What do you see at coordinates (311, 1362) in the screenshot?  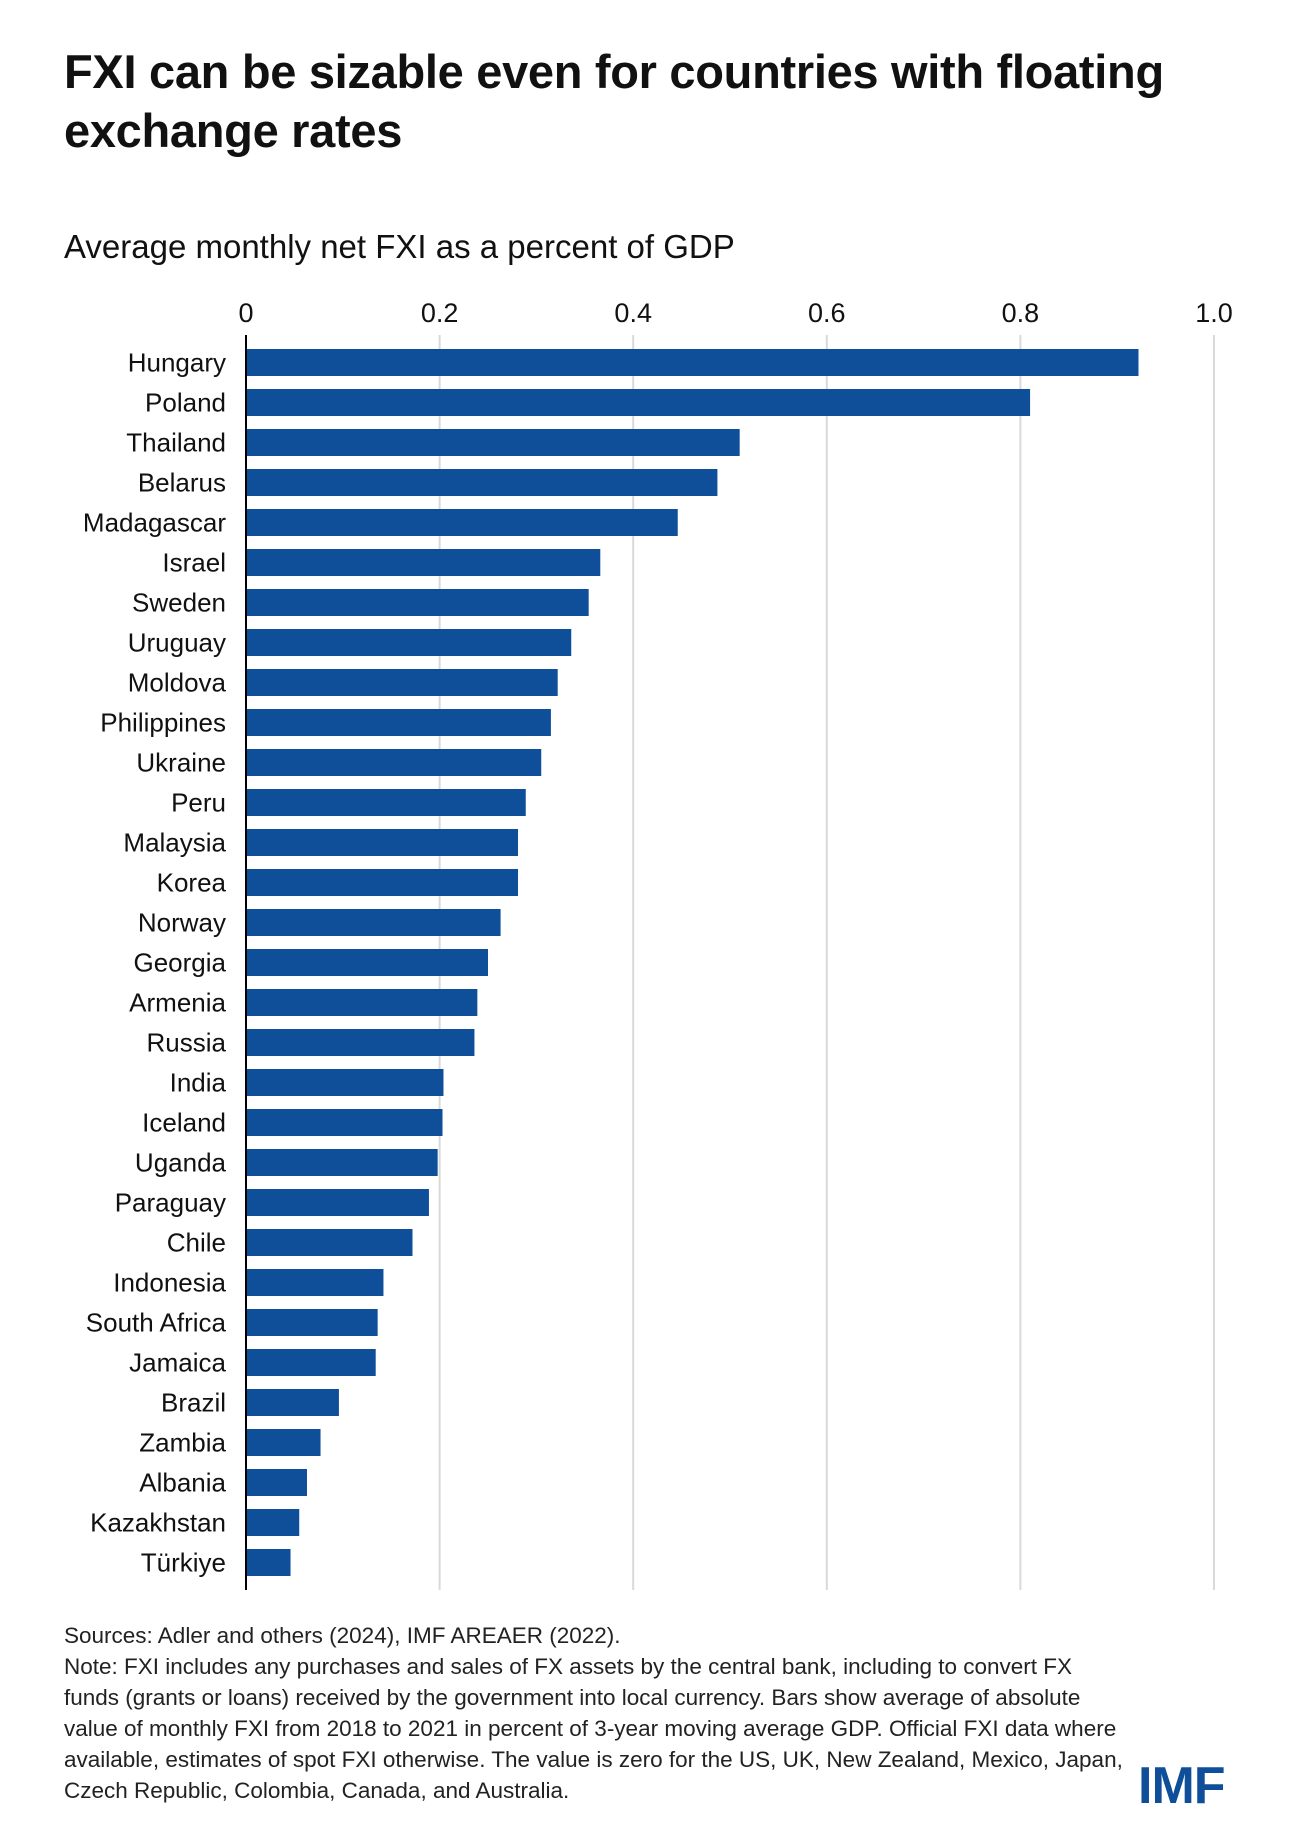 I see `bar-jamaica` at bounding box center [311, 1362].